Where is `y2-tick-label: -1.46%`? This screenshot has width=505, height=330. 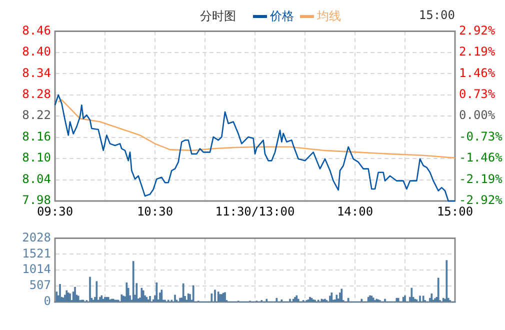 y2-tick-label: -1.46% is located at coordinates (481, 157).